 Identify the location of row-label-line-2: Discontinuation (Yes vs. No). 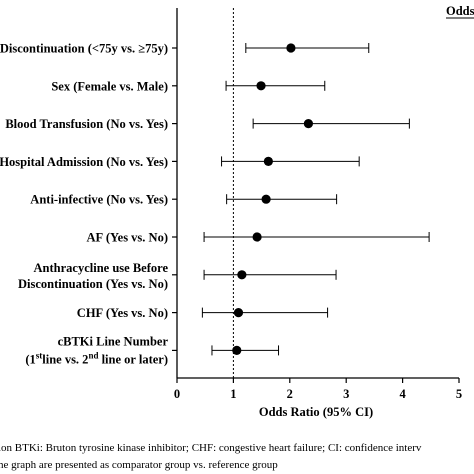
(93, 284).